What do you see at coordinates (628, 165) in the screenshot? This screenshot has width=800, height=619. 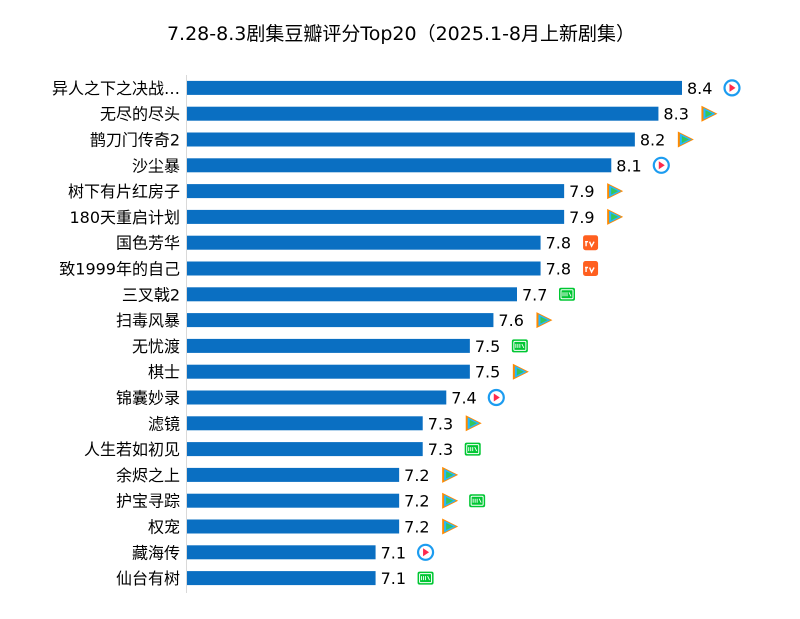 I see `value-label: 8.1` at bounding box center [628, 165].